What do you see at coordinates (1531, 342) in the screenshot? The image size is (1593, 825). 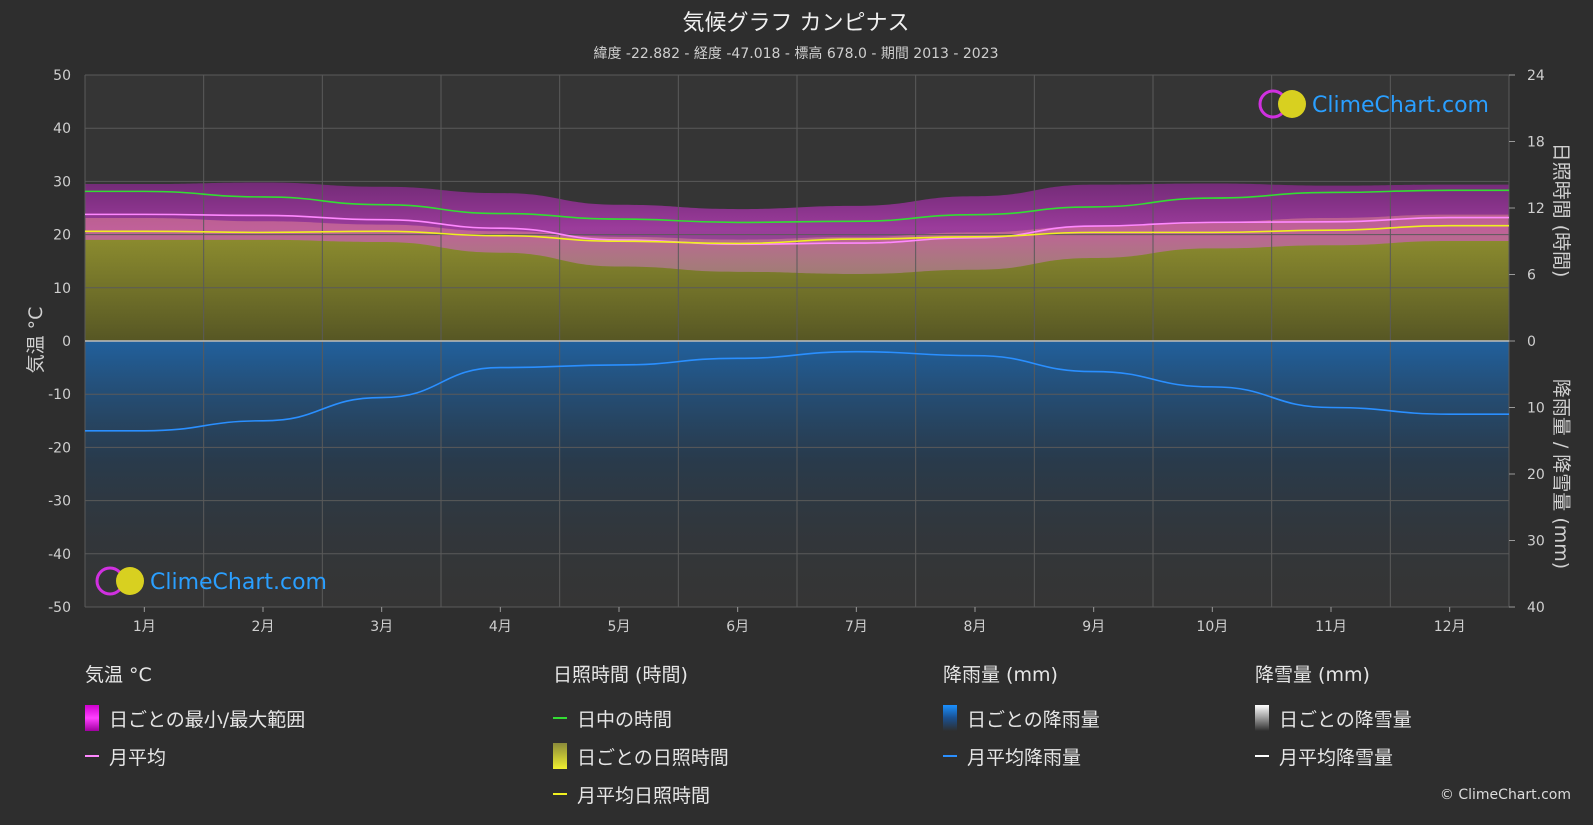 I see `right-top-tick-label: 0` at bounding box center [1531, 342].